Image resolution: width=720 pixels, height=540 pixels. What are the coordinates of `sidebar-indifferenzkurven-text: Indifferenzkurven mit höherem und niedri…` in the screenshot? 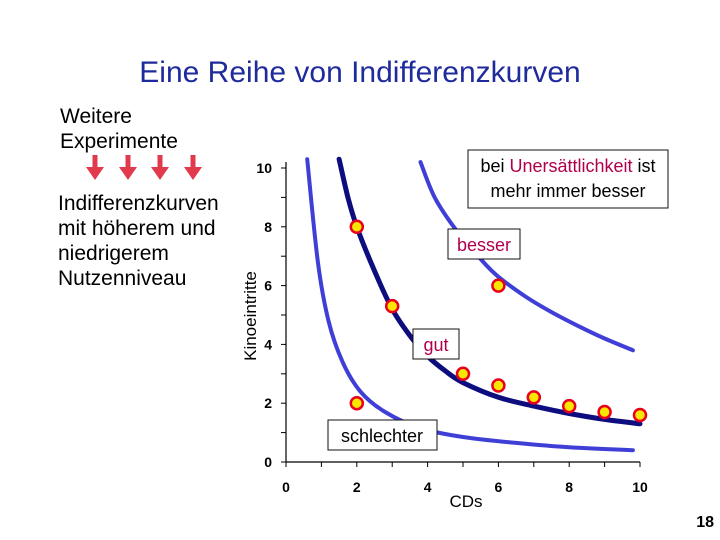 It's located at (138, 241).